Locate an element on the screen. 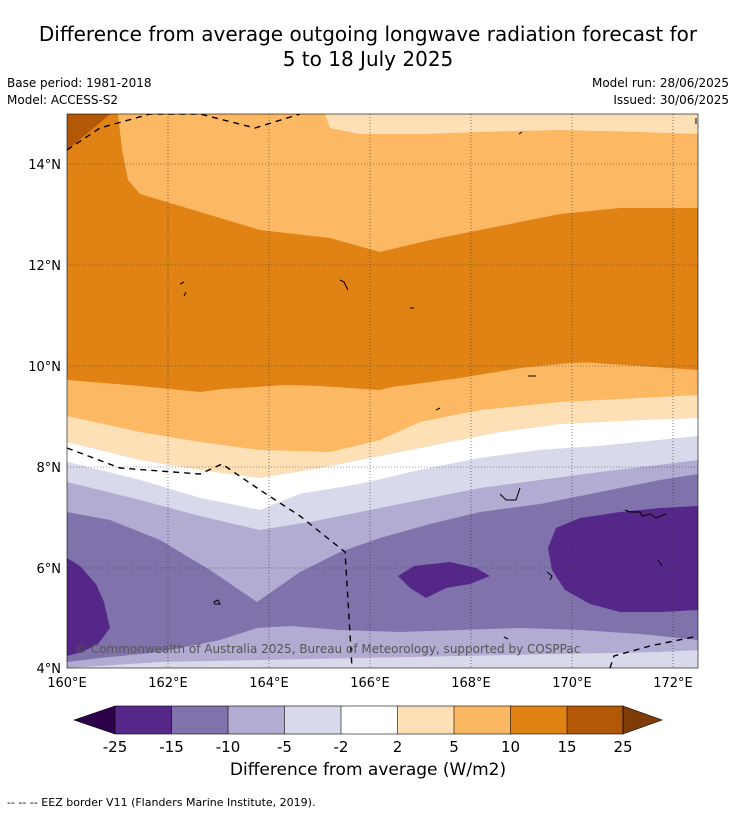 Image resolution: width=736 pixels, height=816 pixels. lon-label: 164°E is located at coordinates (269, 683).